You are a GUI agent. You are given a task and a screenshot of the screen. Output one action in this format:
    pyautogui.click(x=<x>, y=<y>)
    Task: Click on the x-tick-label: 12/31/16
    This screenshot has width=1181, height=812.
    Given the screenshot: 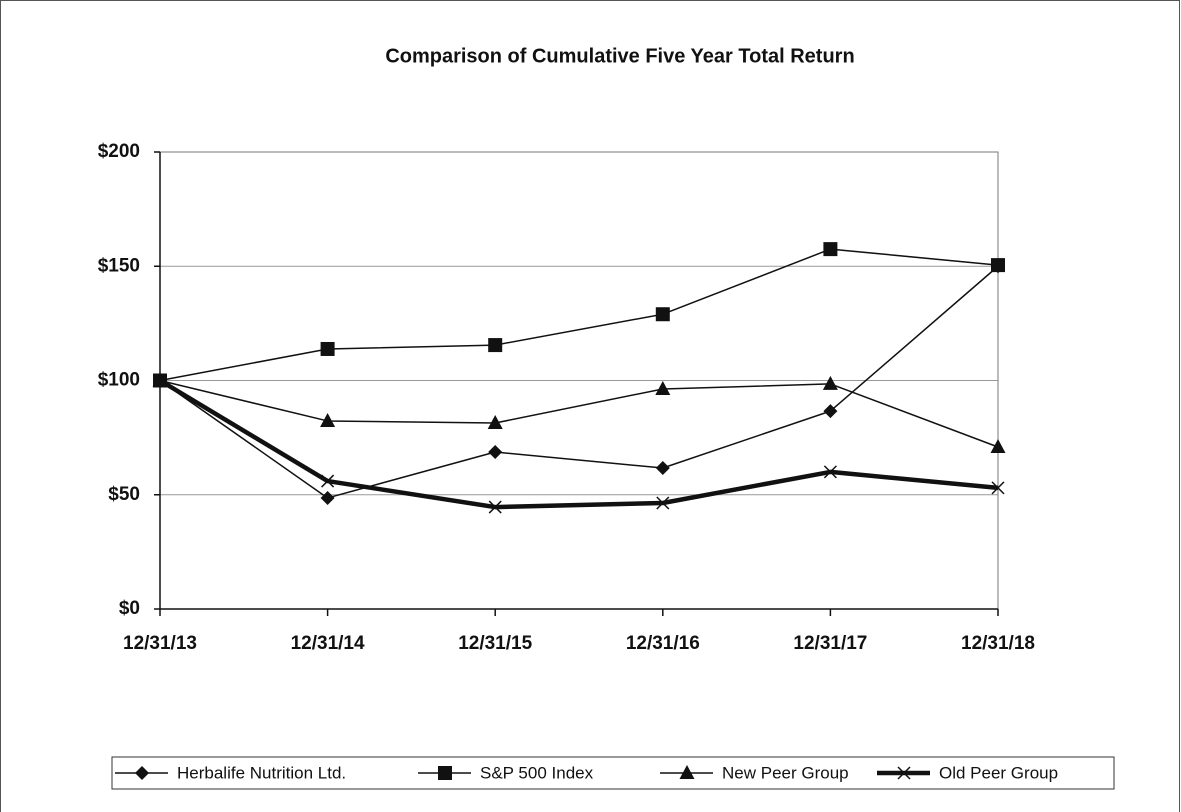 What is the action you would take?
    pyautogui.click(x=663, y=643)
    